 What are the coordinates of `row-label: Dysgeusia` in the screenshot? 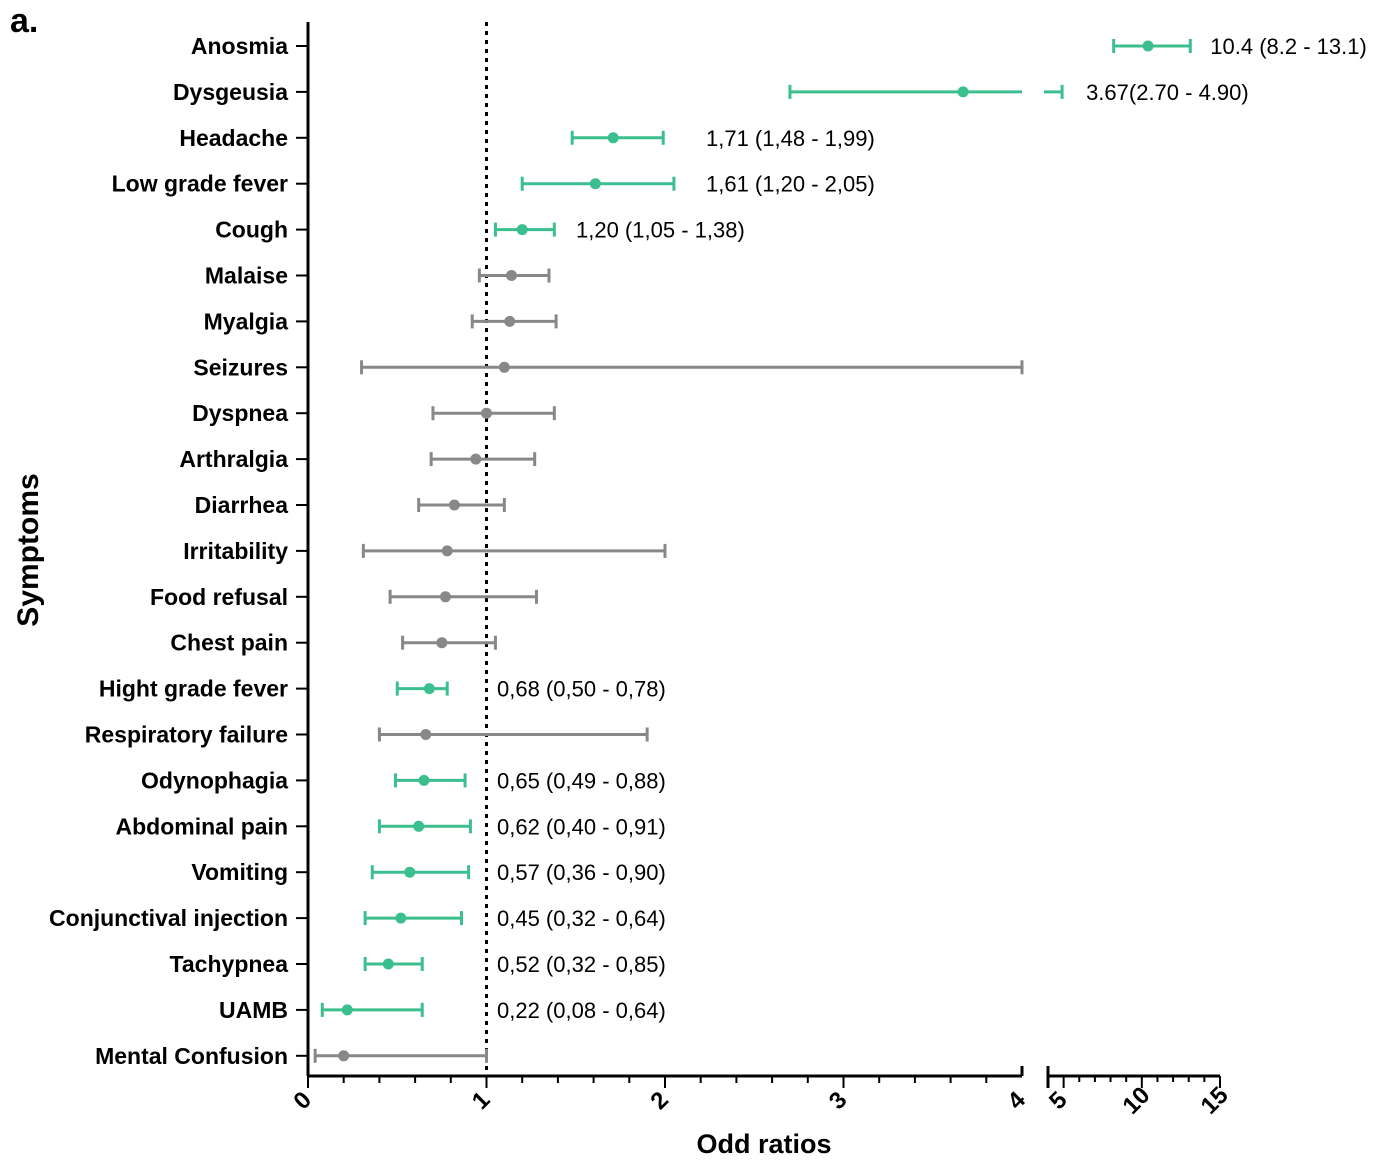 It's located at (230, 92).